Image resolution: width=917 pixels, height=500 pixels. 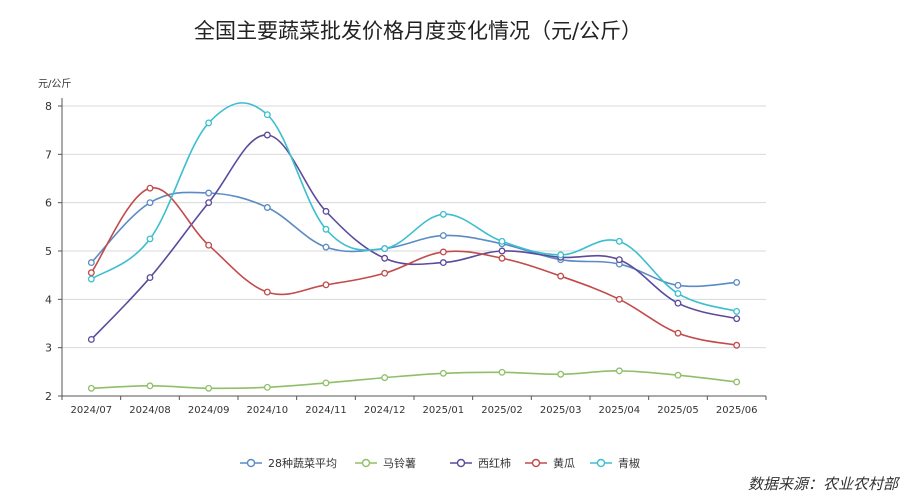 What do you see at coordinates (150, 410) in the screenshot?
I see `x-tick-label: 2024/08` at bounding box center [150, 410].